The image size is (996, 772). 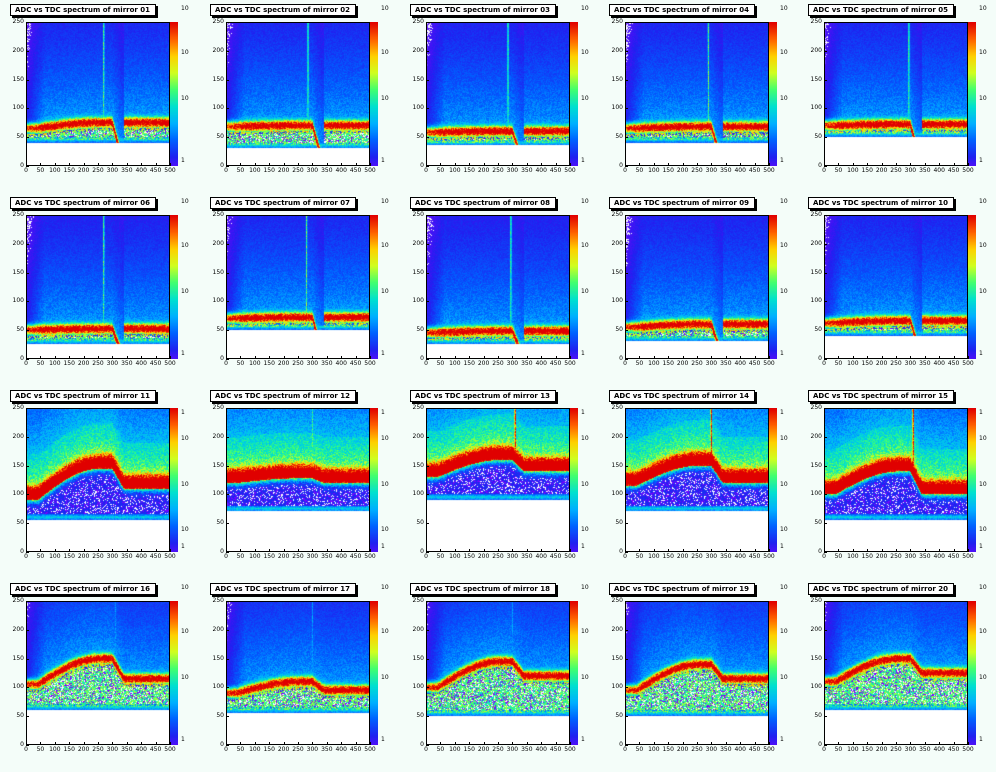 What do you see at coordinates (972, 480) in the screenshot?
I see `palette-gradient` at bounding box center [972, 480].